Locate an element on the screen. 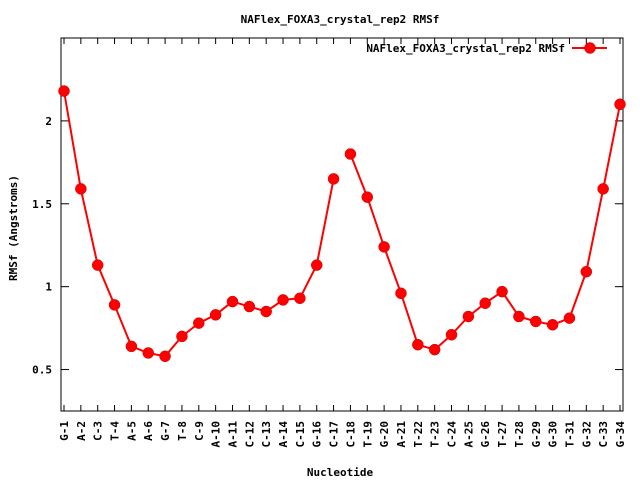  chart-title: NAFlex_FOXA3_crystal_rep2 RMSf is located at coordinates (340, 19).